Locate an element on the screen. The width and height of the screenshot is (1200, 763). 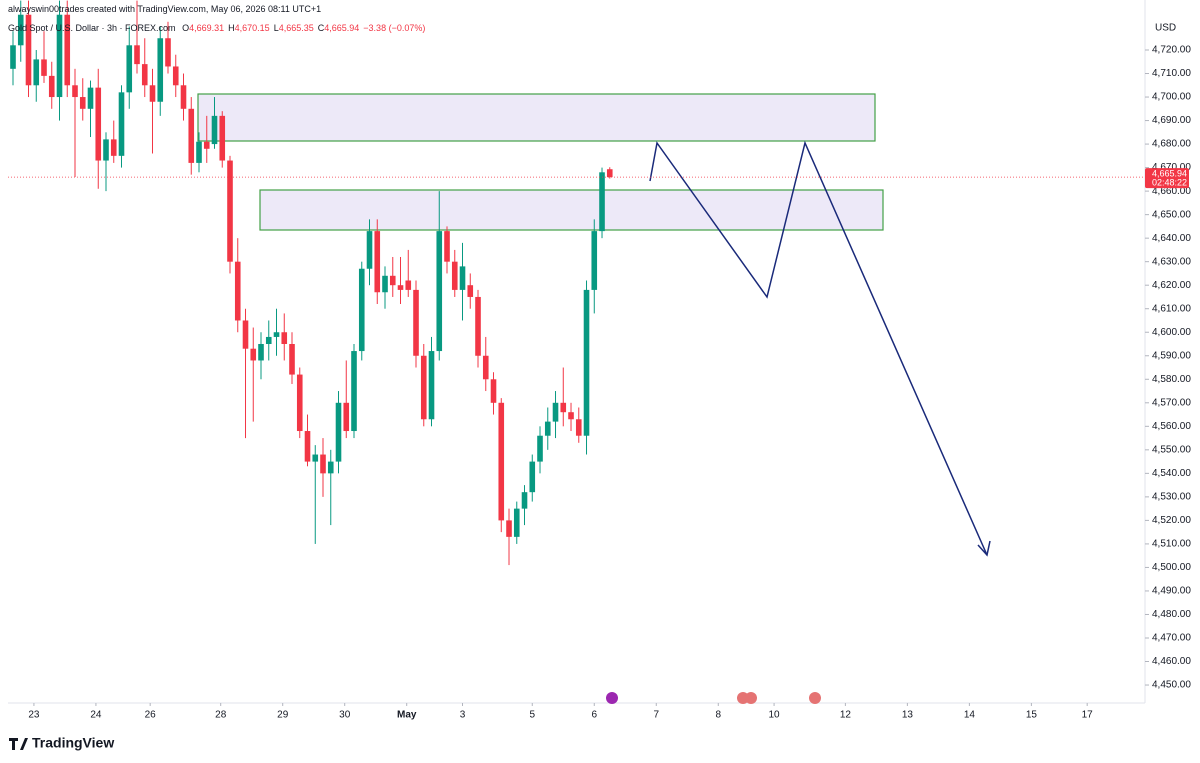
x-tick-label: 3 is located at coordinates (463, 715).